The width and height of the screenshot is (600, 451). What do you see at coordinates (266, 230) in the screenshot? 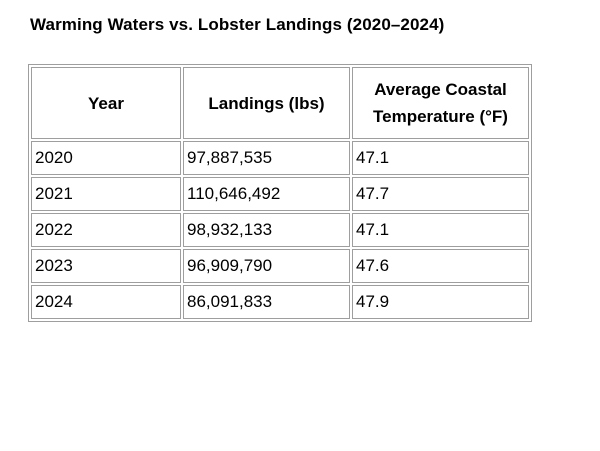
I see `cell-landings: 98,932,133` at bounding box center [266, 230].